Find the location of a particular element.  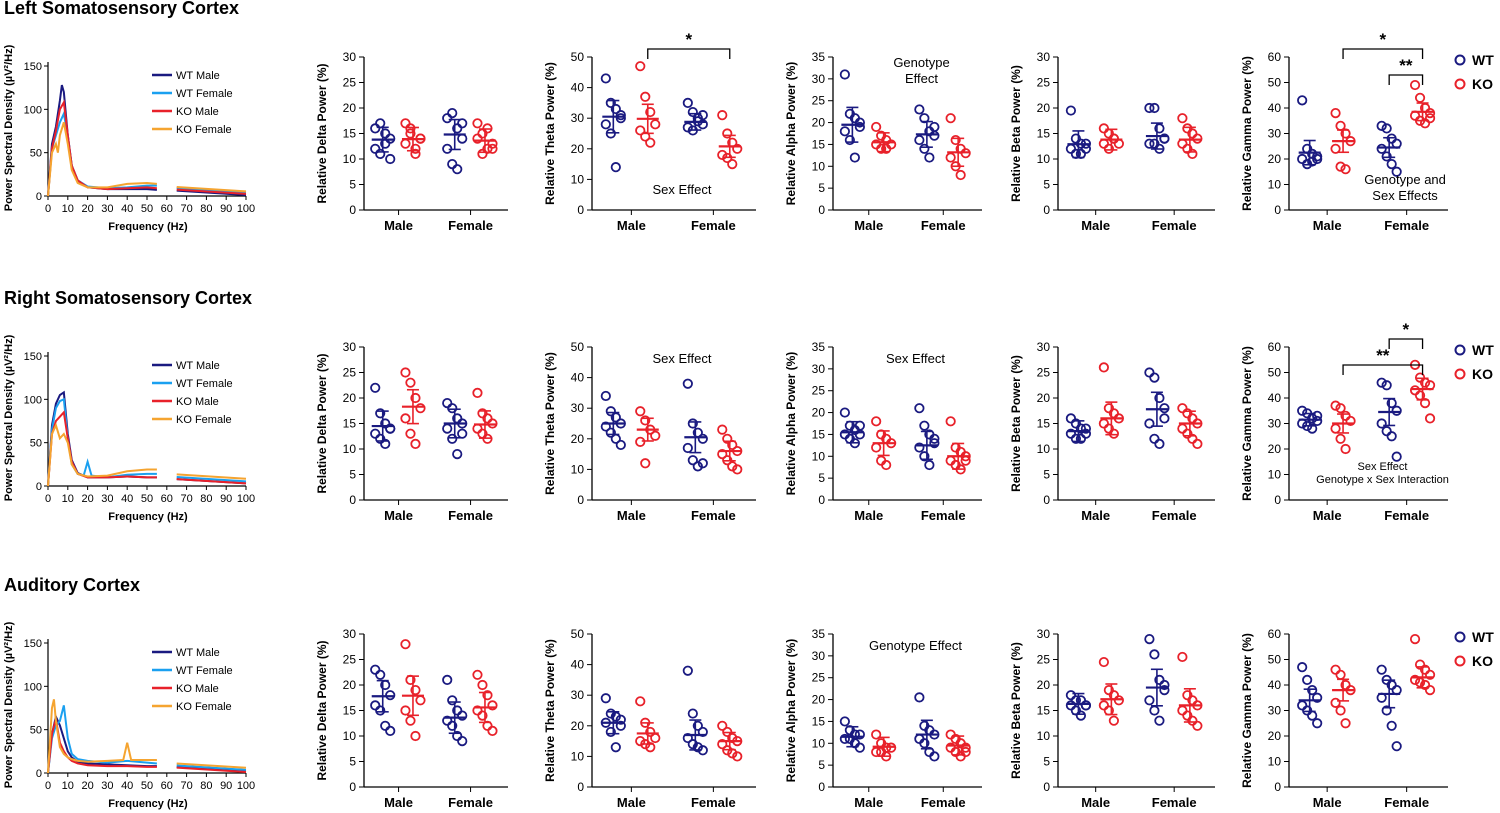

psd-x-tick-label: 10 is located at coordinates (68, 209).